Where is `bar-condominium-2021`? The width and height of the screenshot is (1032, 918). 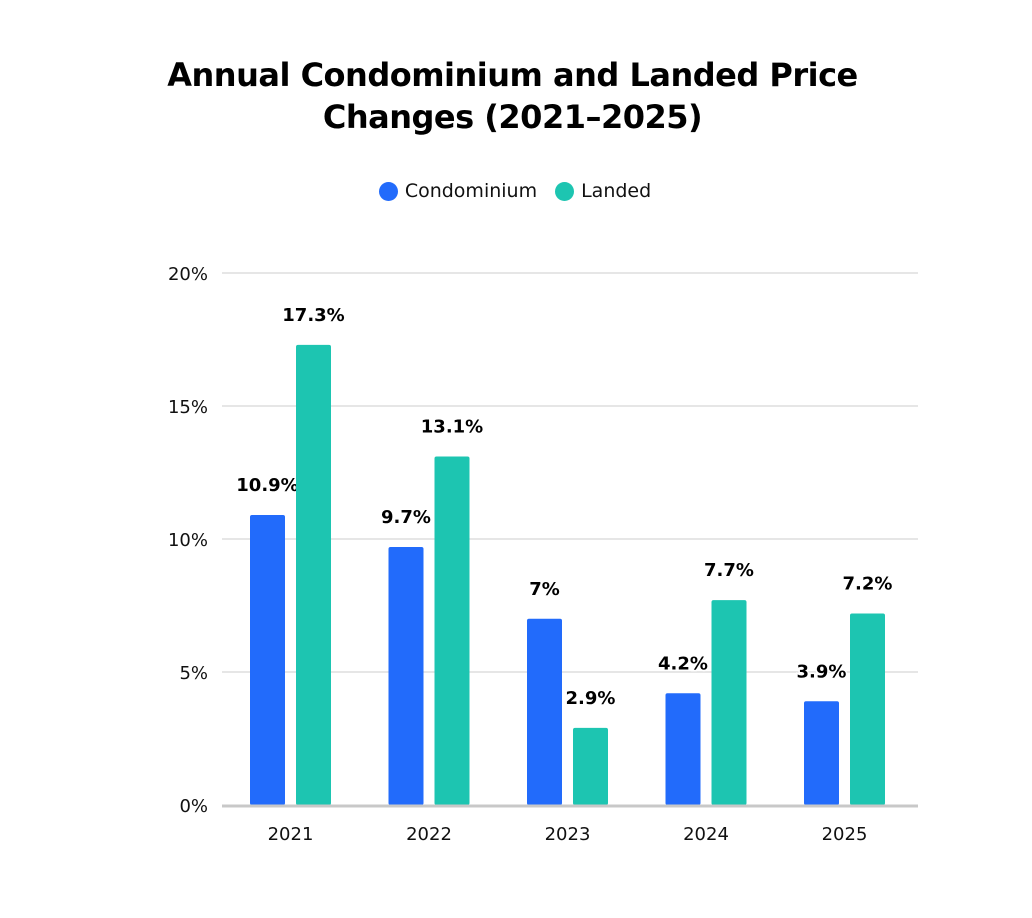
bar-condominium-2021 is located at coordinates (267, 660).